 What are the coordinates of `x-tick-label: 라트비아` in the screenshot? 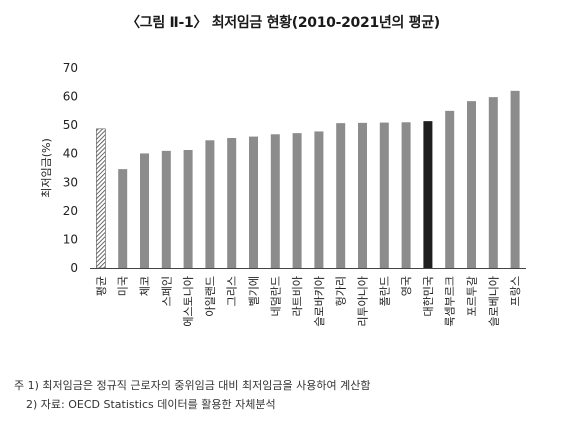 It's located at (297, 296).